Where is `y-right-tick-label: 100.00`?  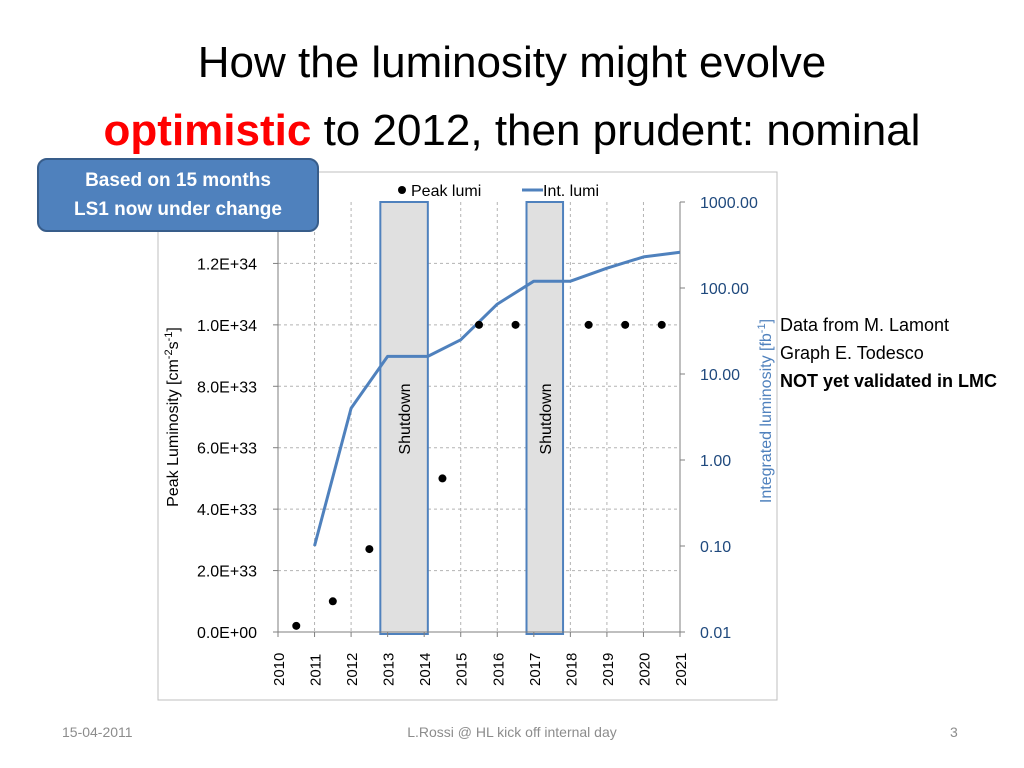
y-right-tick-label: 100.00 is located at coordinates (724, 289).